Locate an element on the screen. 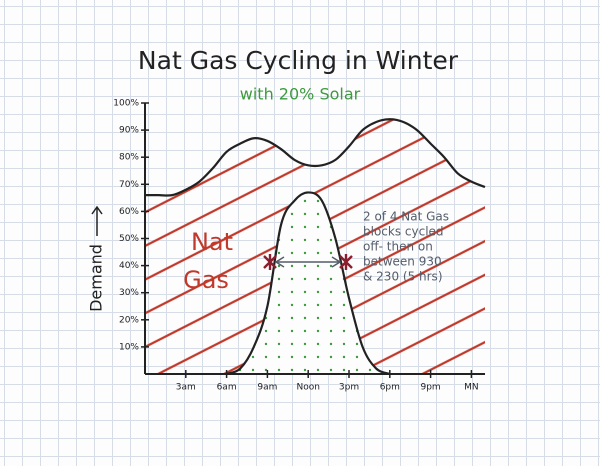  x-tick-label: 6am is located at coordinates (227, 388).